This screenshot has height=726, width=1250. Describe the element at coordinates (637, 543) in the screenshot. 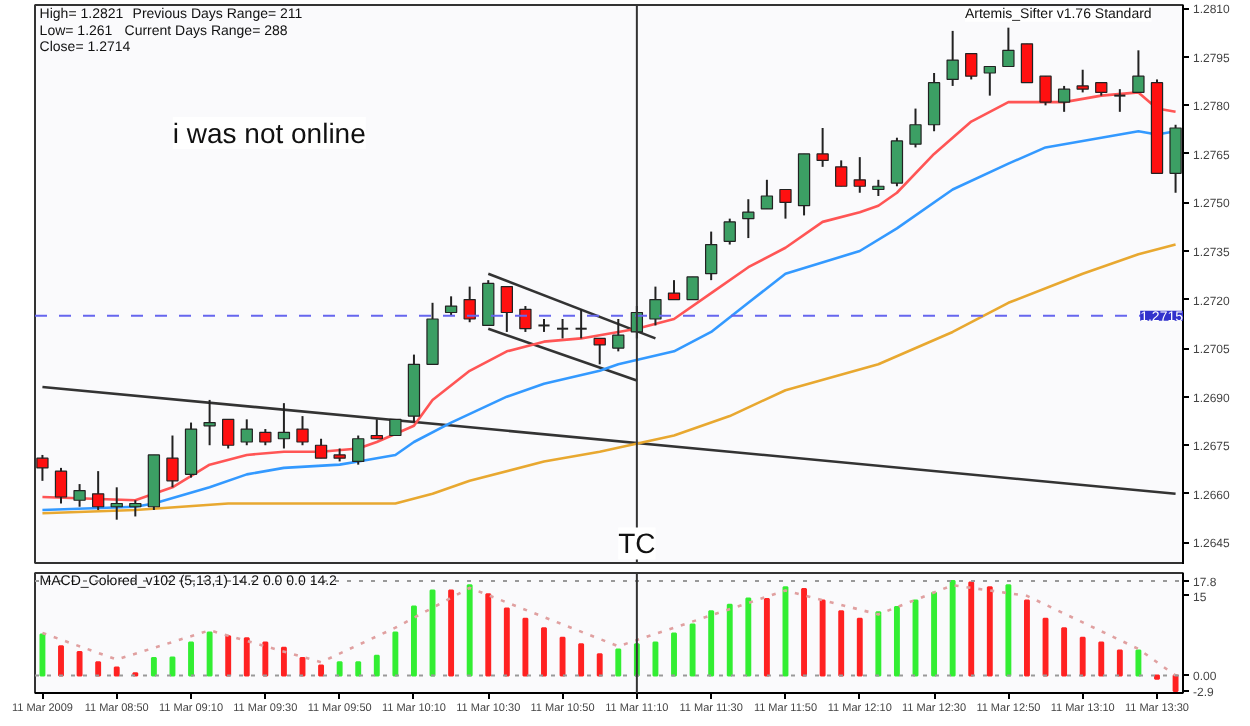

I see `ref-line-label: TC` at that location.